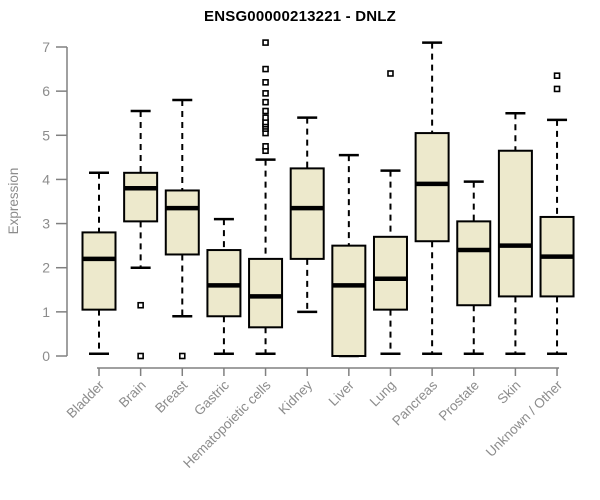  I want to click on x-tick-label: Bladder, so click(86, 399).